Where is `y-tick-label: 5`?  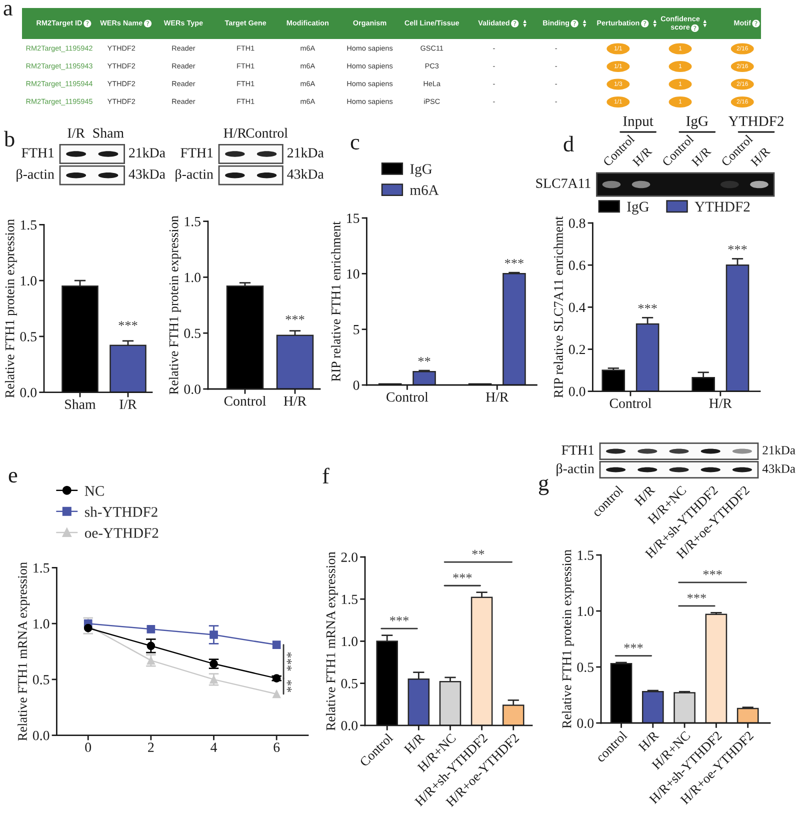 y-tick-label: 5 is located at coordinates (357, 329).